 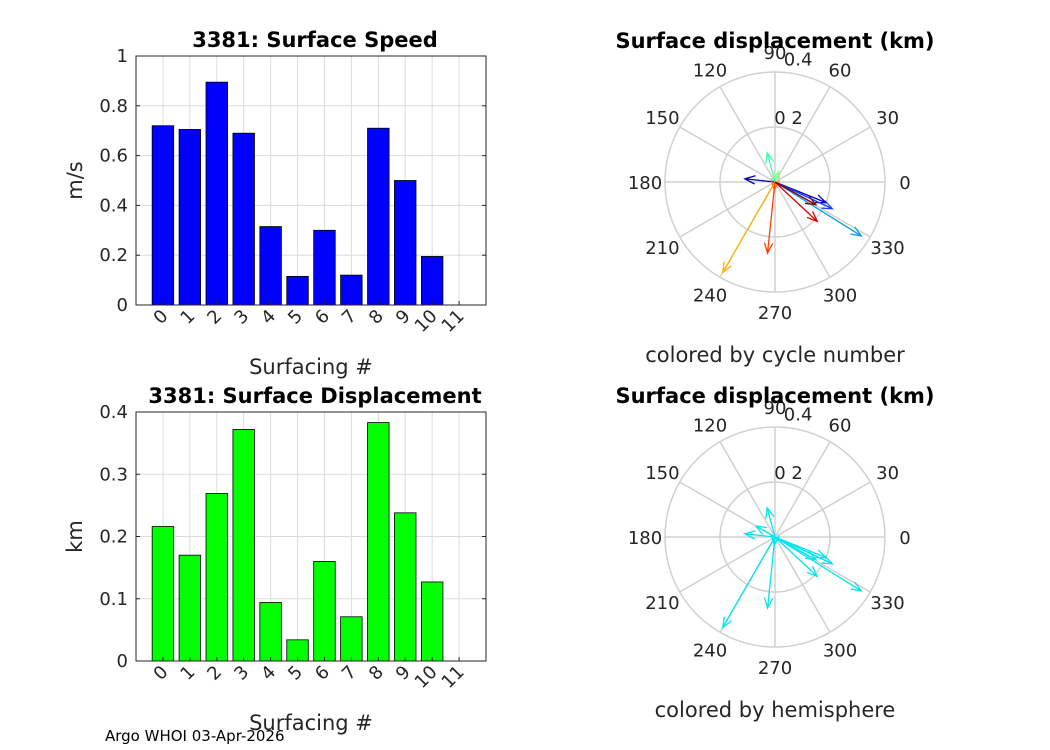 I want to click on displacement-xtick-label-2: 2, so click(x=214, y=673).